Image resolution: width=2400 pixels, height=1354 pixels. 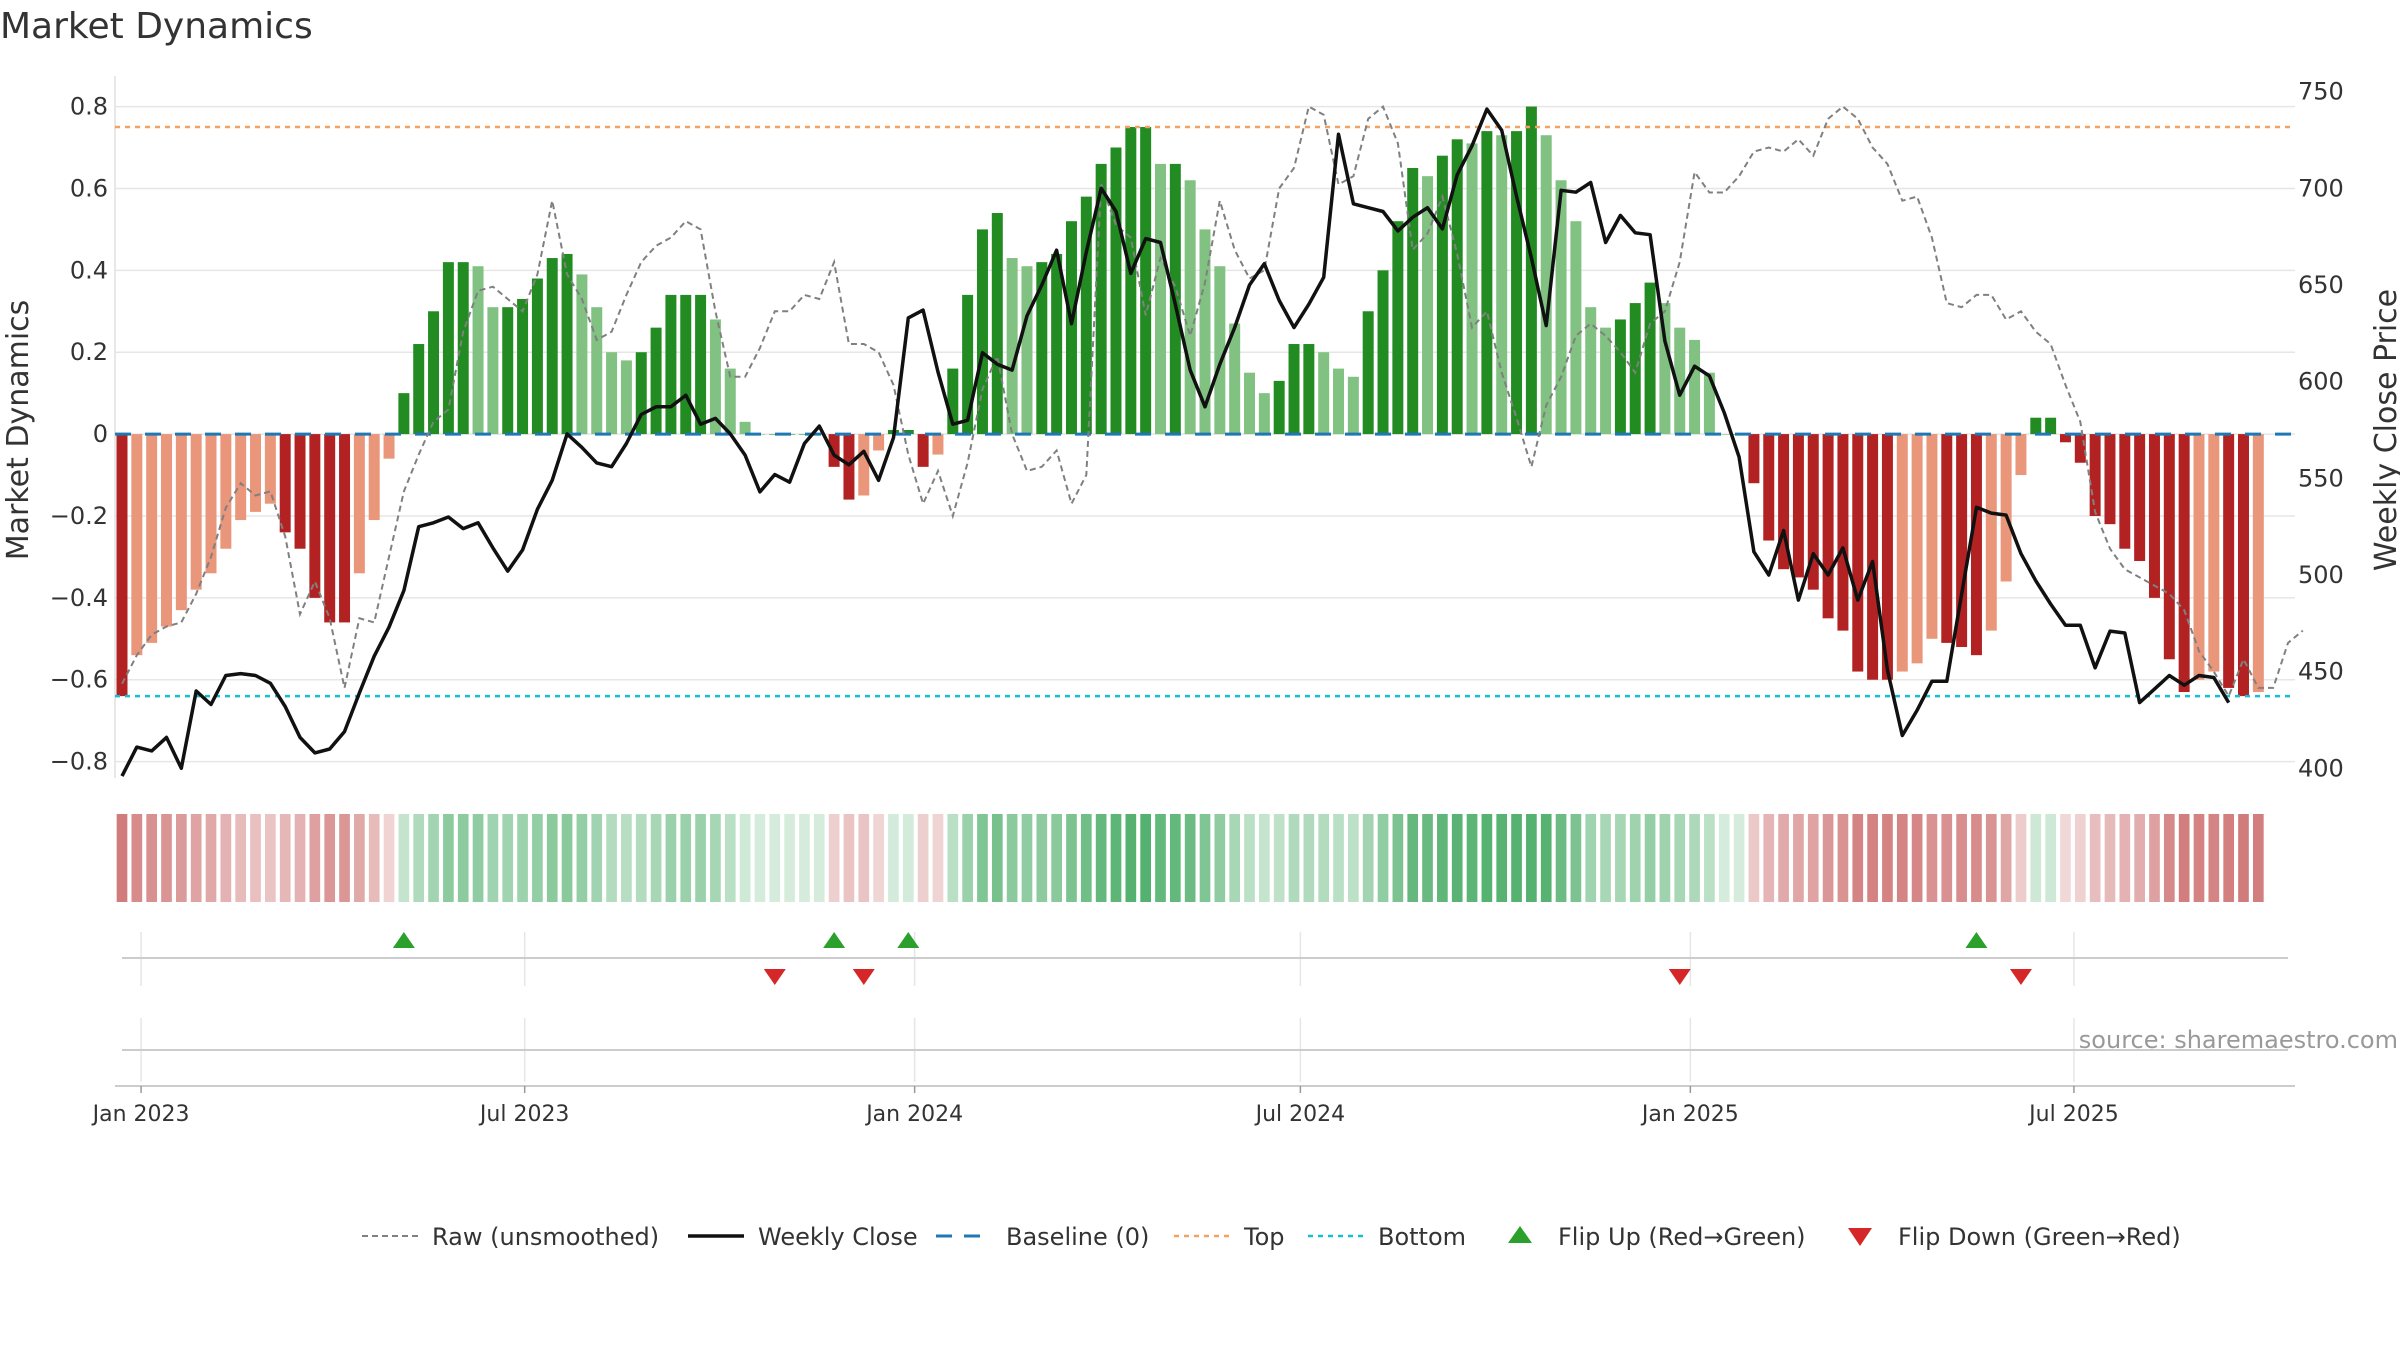 I want to click on legend-flip-down-icon, so click(x=1860, y=1237).